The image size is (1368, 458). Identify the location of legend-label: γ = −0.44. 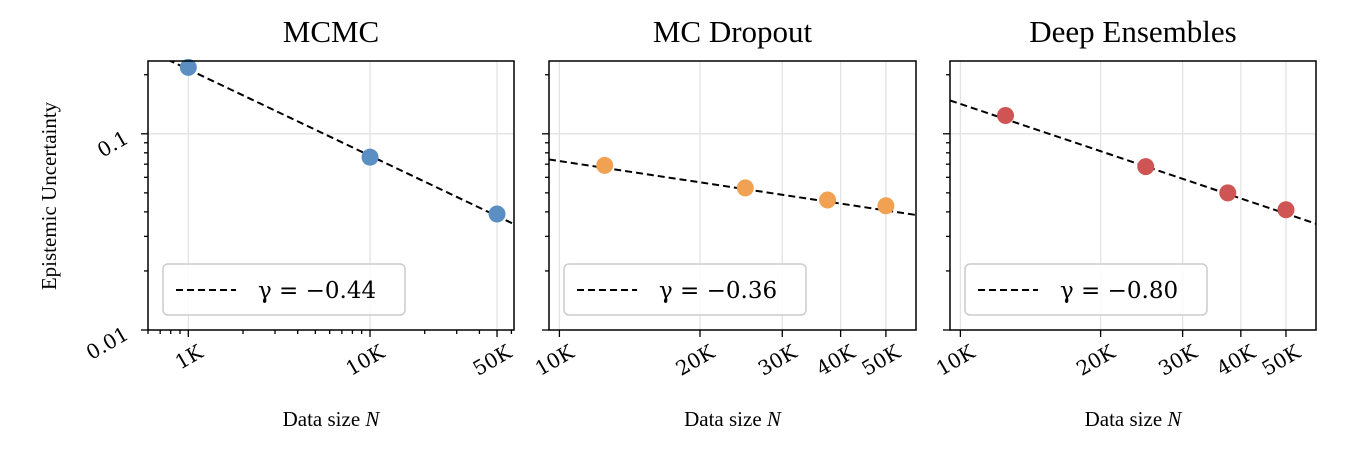
(317, 291).